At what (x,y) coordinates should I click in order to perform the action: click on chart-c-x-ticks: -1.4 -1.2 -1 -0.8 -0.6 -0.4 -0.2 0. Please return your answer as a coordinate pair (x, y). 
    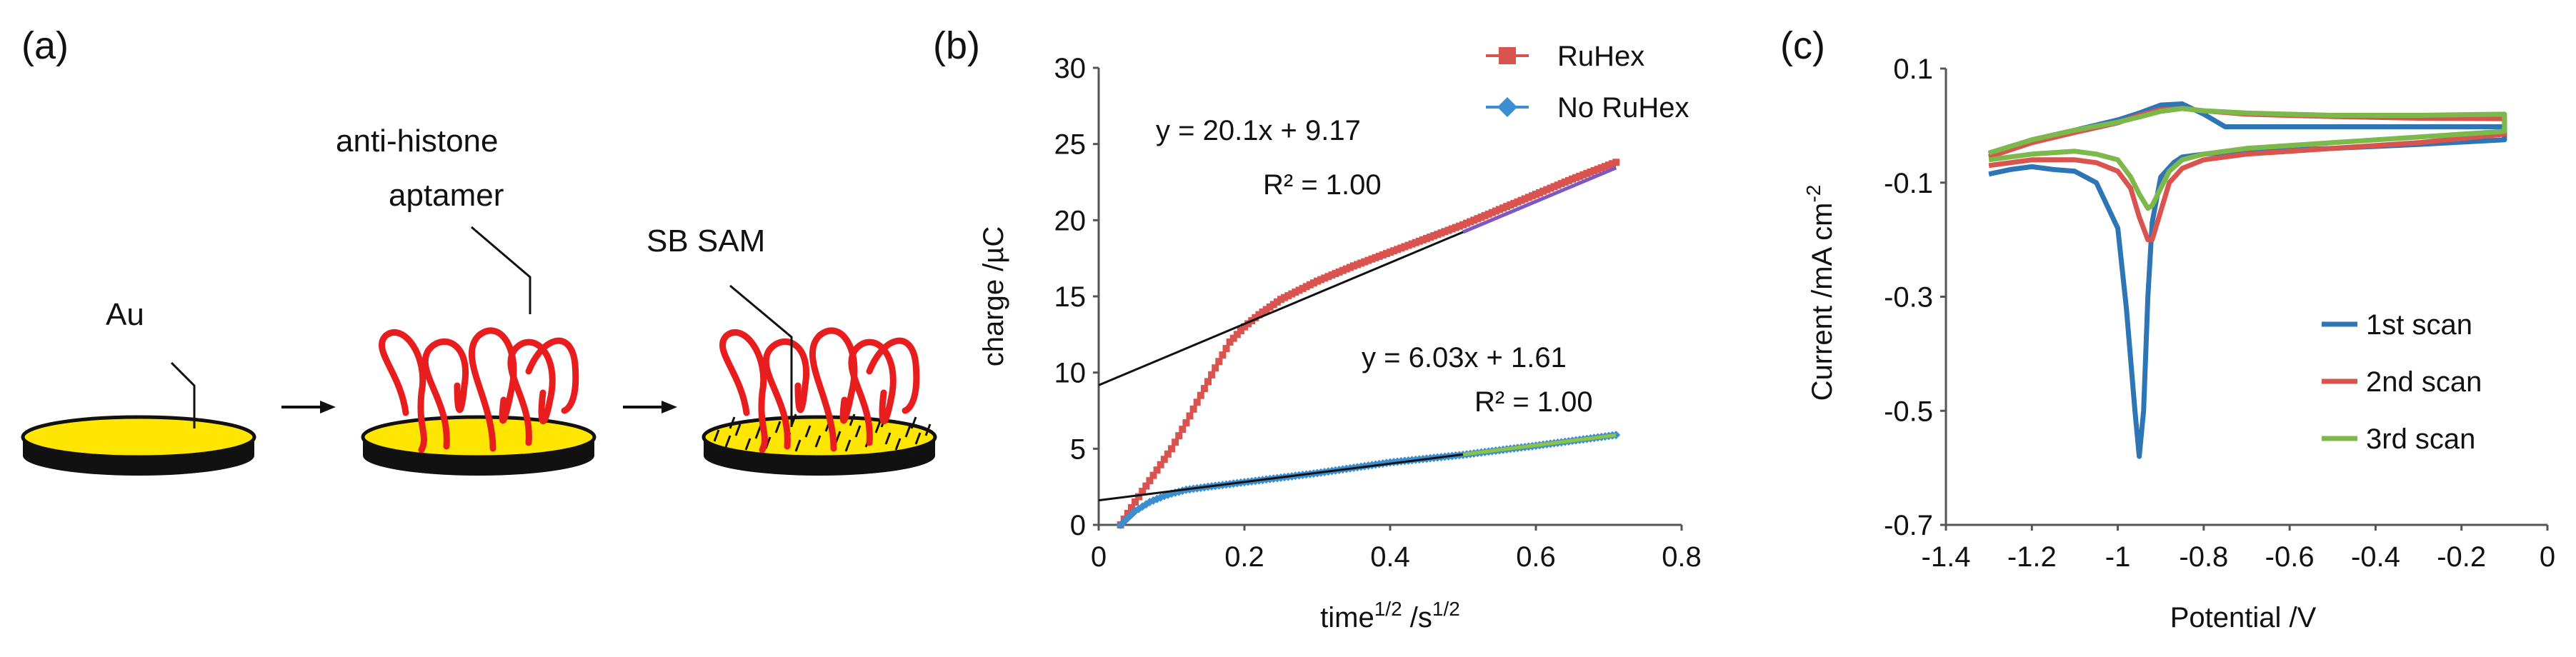
    Looking at the image, I should click on (2239, 549).